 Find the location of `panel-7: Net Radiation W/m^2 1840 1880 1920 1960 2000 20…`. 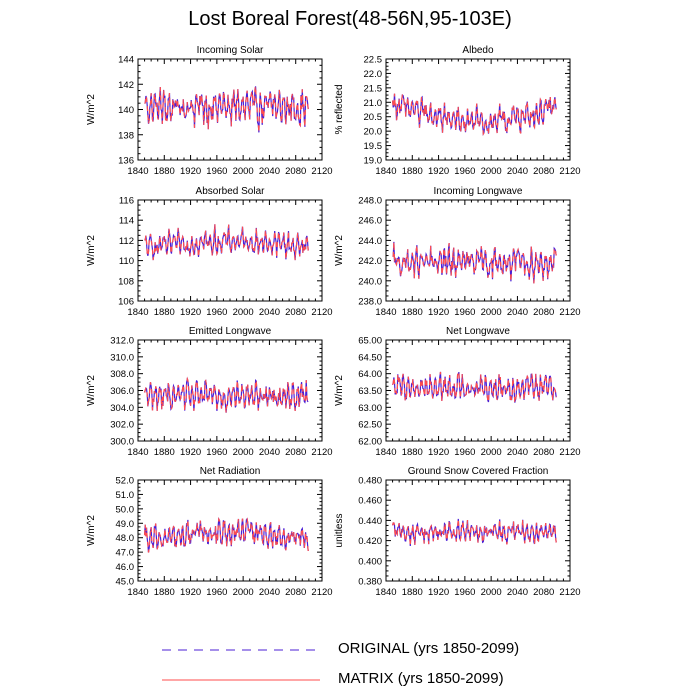

panel-7: Net Radiation W/m^2 1840 1880 1920 1960 2000 20… is located at coordinates (209, 532).